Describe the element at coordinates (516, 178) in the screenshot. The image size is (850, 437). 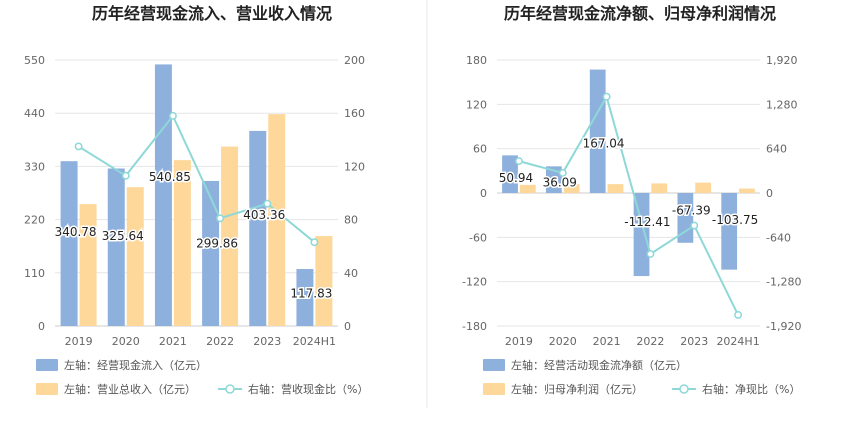
I see `data-label: 50.94` at that location.